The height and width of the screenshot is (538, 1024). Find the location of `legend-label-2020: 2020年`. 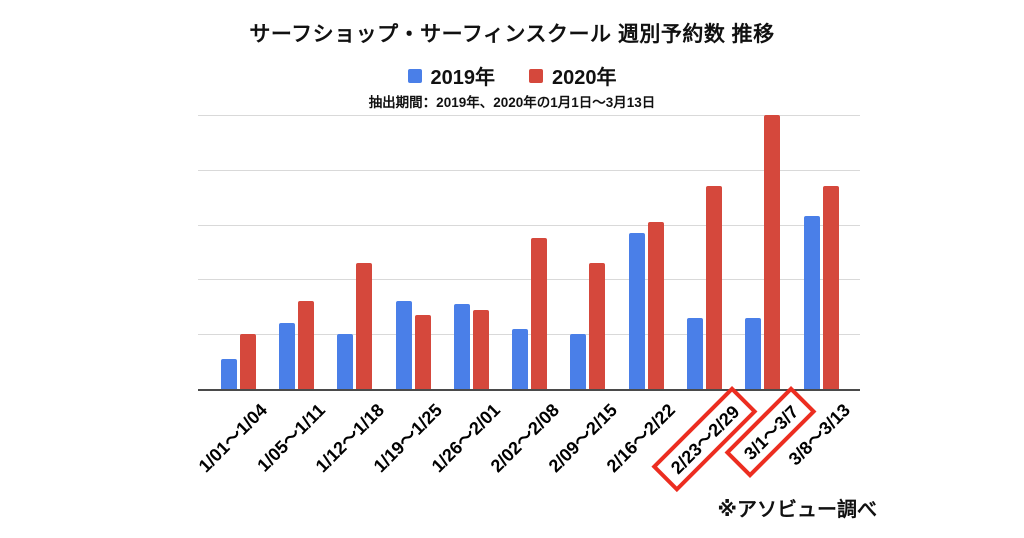

legend-label-2020: 2020年 is located at coordinates (584, 78).